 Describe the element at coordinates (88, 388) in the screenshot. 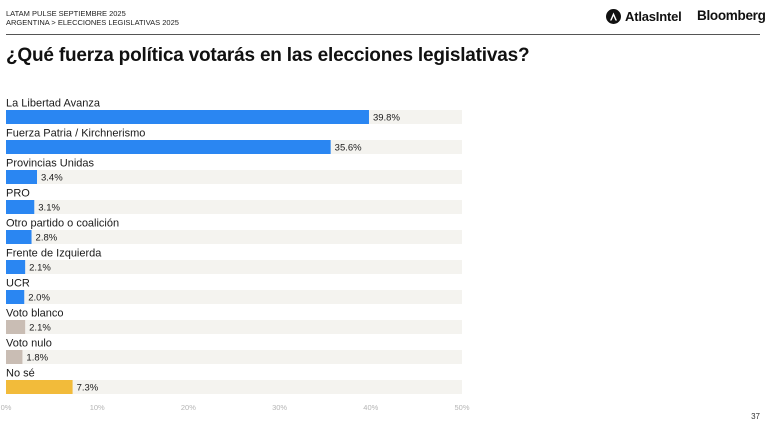

I see `data-label: 7.3%` at that location.